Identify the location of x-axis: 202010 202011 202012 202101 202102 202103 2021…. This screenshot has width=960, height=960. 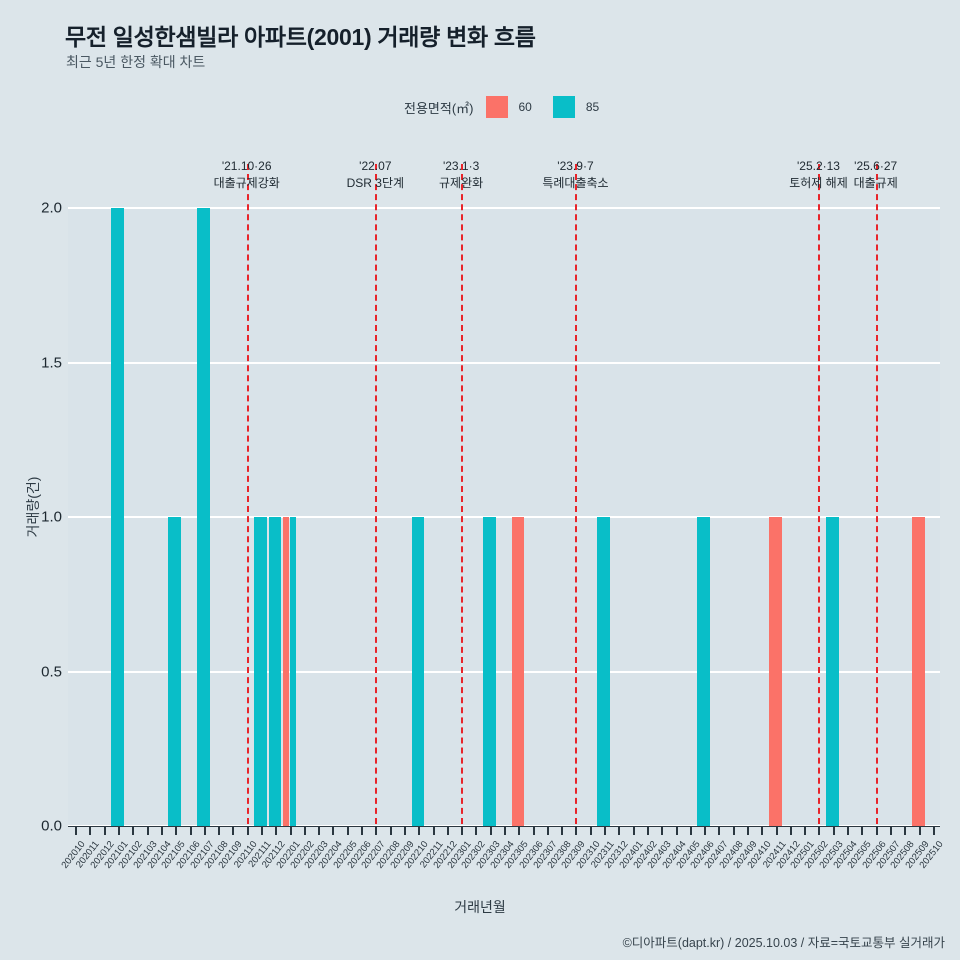
(503, 848).